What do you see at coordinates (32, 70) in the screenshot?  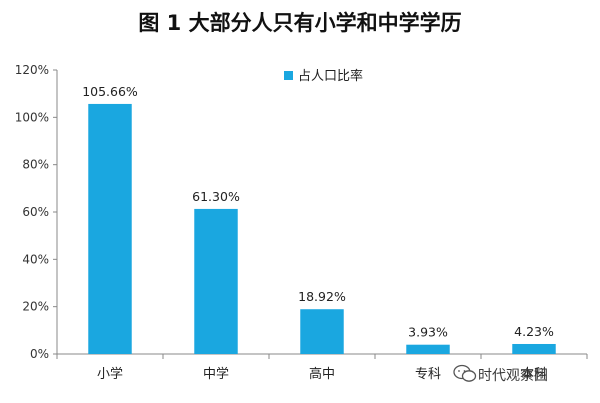 I see `y-tick-label: 120%` at bounding box center [32, 70].